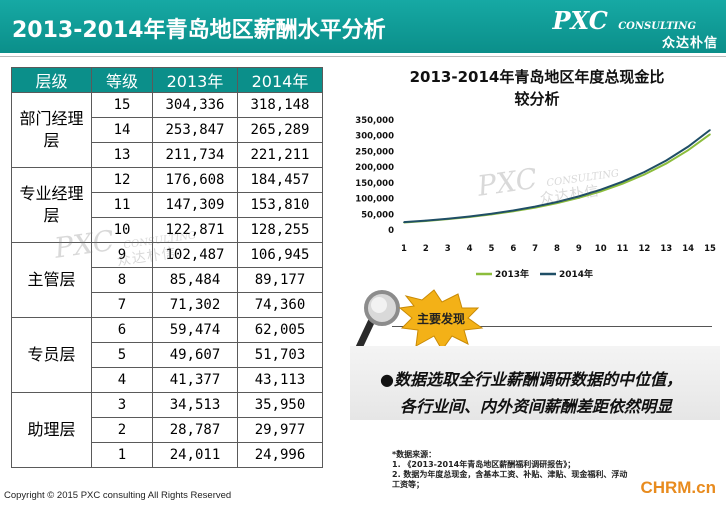  What do you see at coordinates (557, 249) in the screenshot?
I see `x-tick-label: 8` at bounding box center [557, 249].